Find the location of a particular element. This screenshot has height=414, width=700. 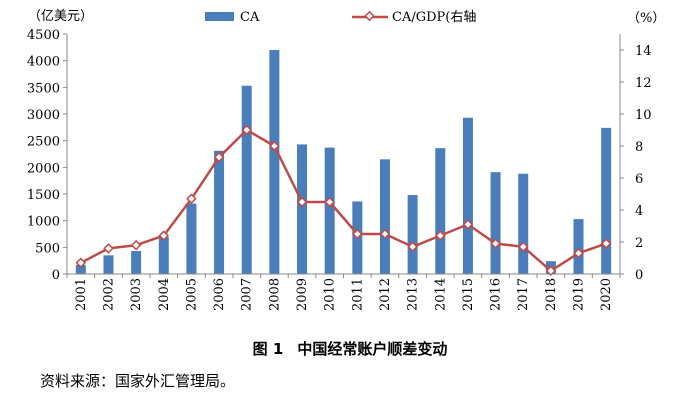

figure-caption: 图 1 中国经常账户顺差变动 is located at coordinates (350, 348).